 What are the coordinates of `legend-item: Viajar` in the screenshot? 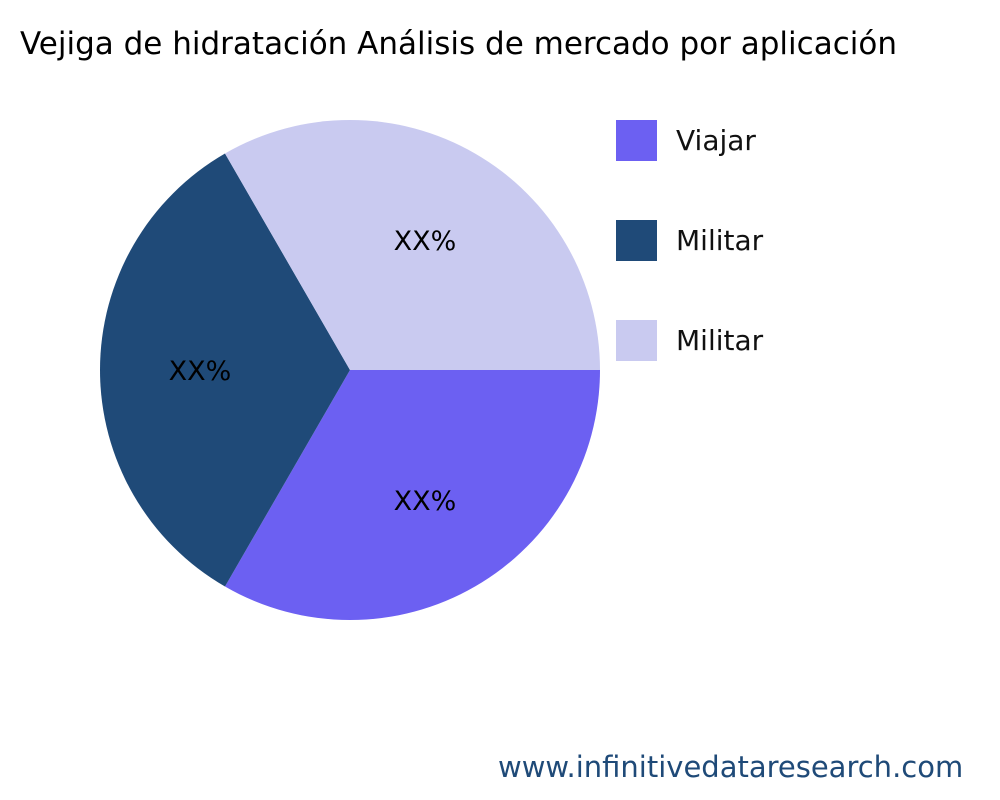 It's located at (686, 140).